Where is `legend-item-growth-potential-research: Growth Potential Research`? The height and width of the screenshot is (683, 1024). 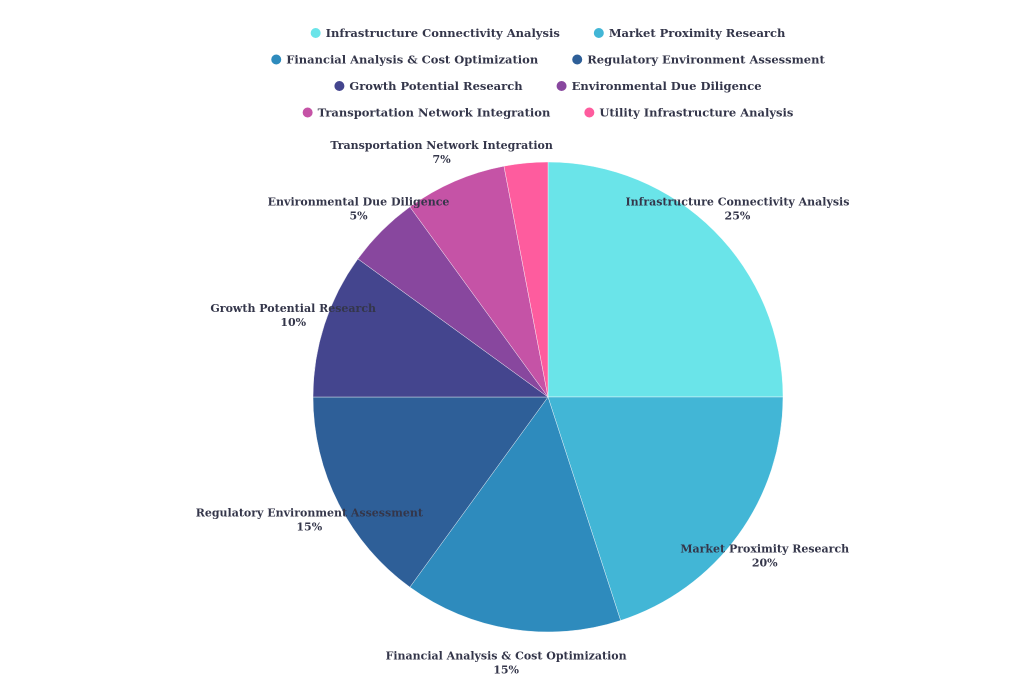
legend-item-growth-potential-research: Growth Potential Research is located at coordinates (428, 86).